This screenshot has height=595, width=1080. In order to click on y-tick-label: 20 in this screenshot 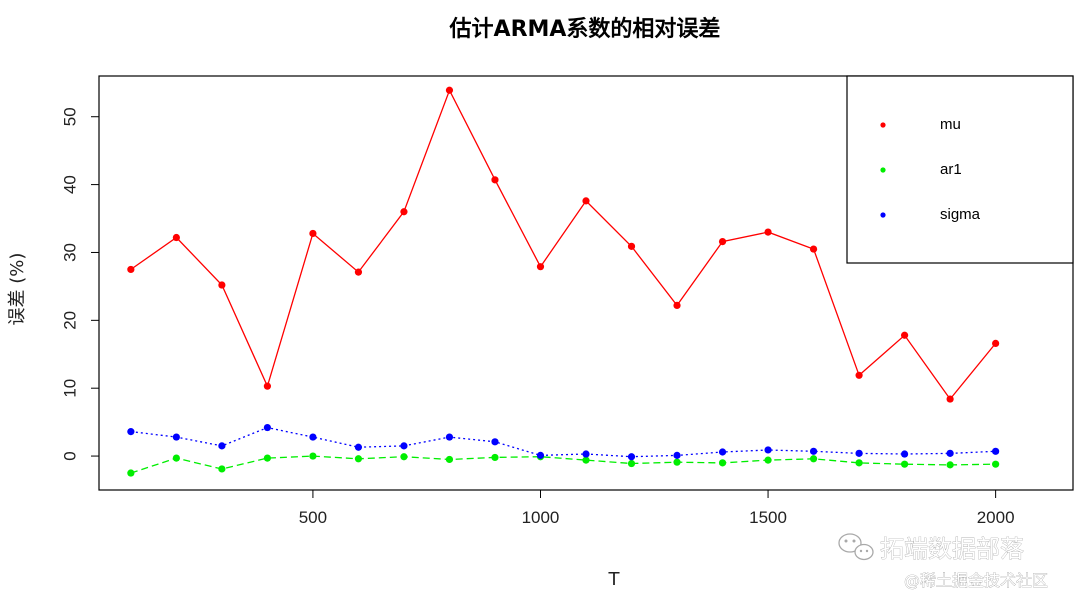, I will do `click(69, 320)`.